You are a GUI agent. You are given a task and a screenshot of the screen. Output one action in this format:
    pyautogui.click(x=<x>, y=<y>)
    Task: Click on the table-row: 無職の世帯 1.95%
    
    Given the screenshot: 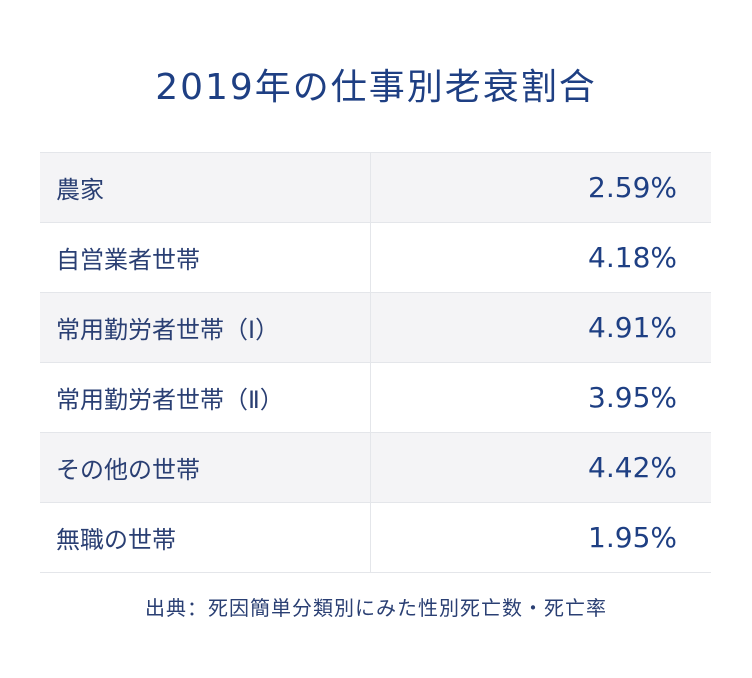 What is the action you would take?
    pyautogui.click(x=375, y=538)
    